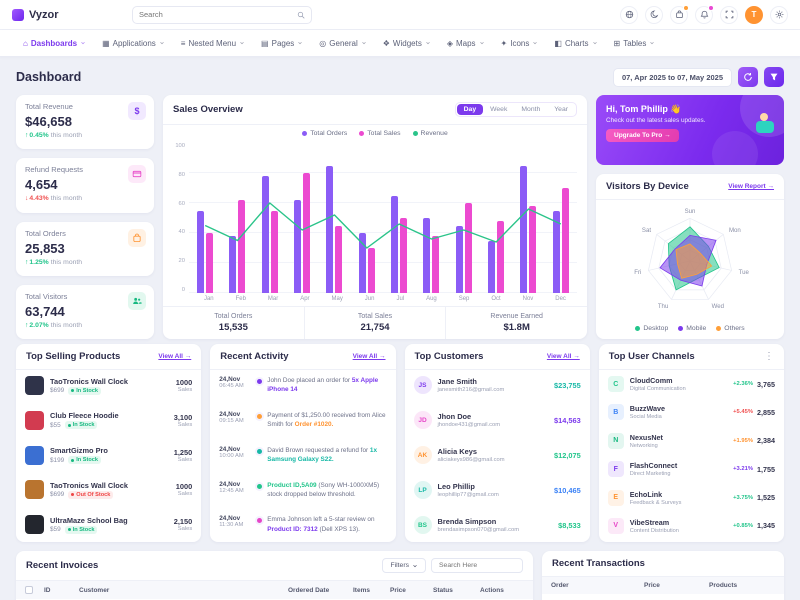 Image resolution: width=800 pixels, height=600 pixels. Describe the element at coordinates (407, 43) in the screenshot. I see `nav-item-widgets: ❖ Widgets` at that location.